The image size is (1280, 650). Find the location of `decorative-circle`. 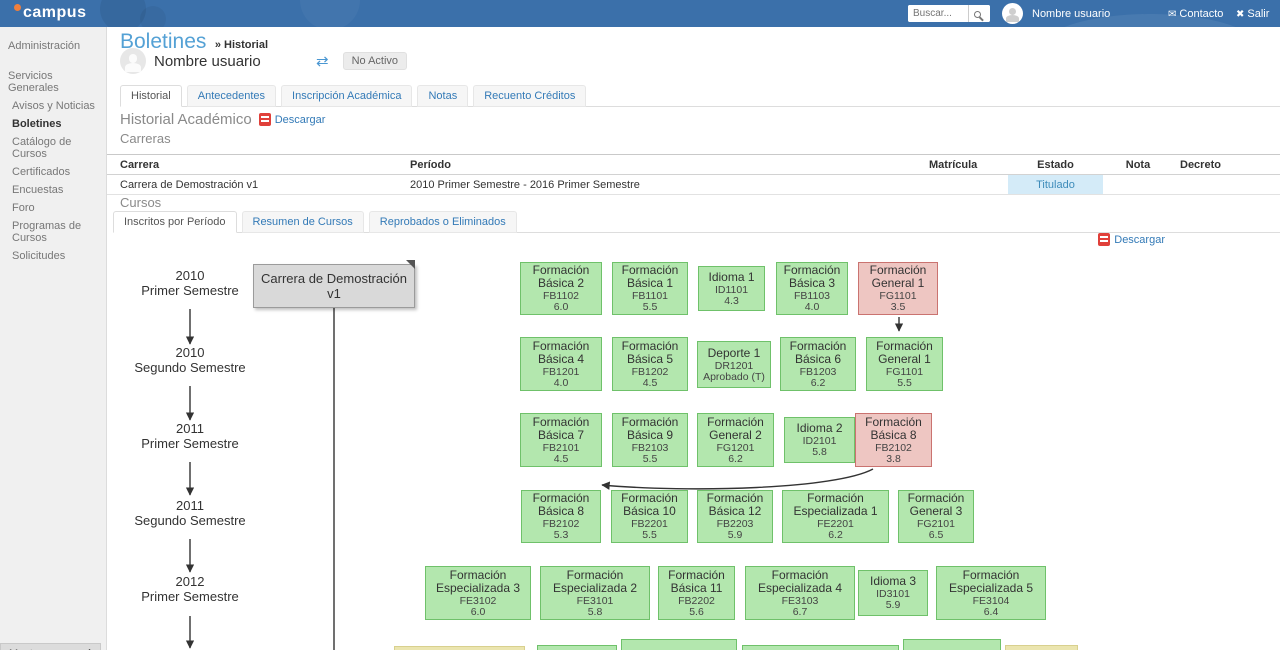

decorative-circle is located at coordinates (330, 13).